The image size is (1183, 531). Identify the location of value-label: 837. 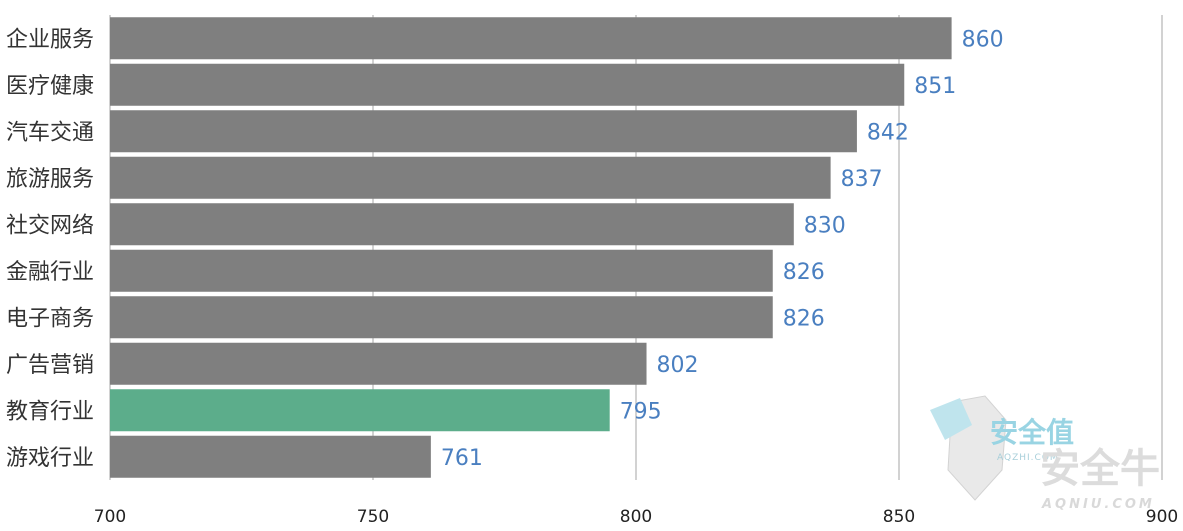
(862, 179).